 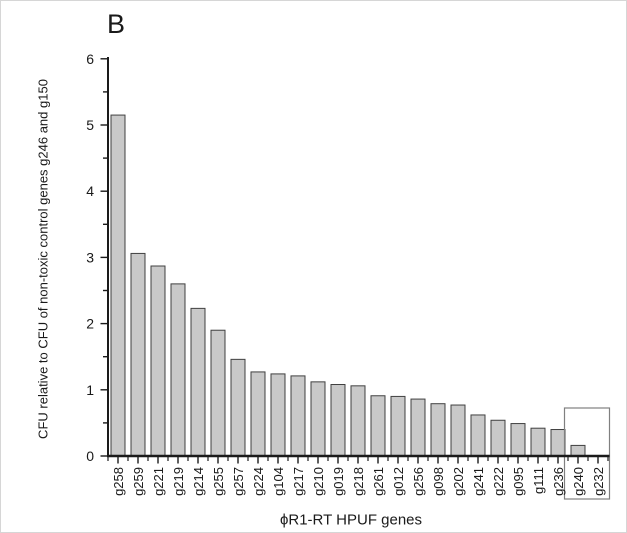 I want to click on x-tick-label-g221: g221, so click(x=158, y=481).